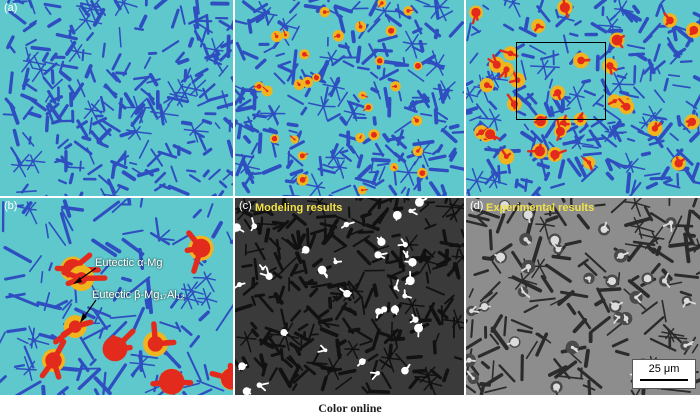  What do you see at coordinates (664, 380) in the screenshot?
I see `scale-bar-line` at bounding box center [664, 380].